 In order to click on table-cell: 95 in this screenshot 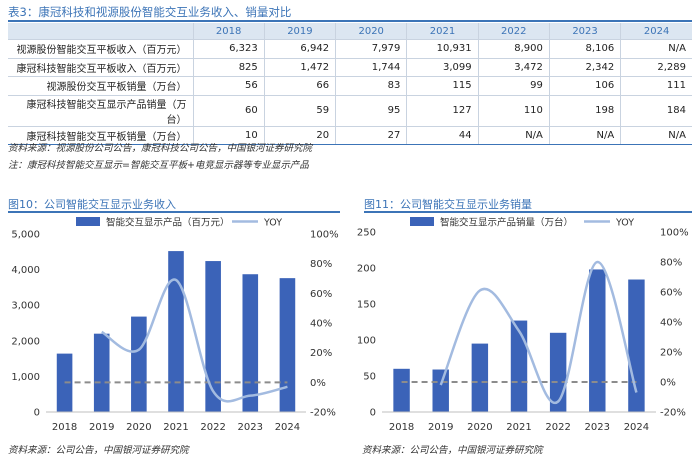, I will do `click(371, 111)`.